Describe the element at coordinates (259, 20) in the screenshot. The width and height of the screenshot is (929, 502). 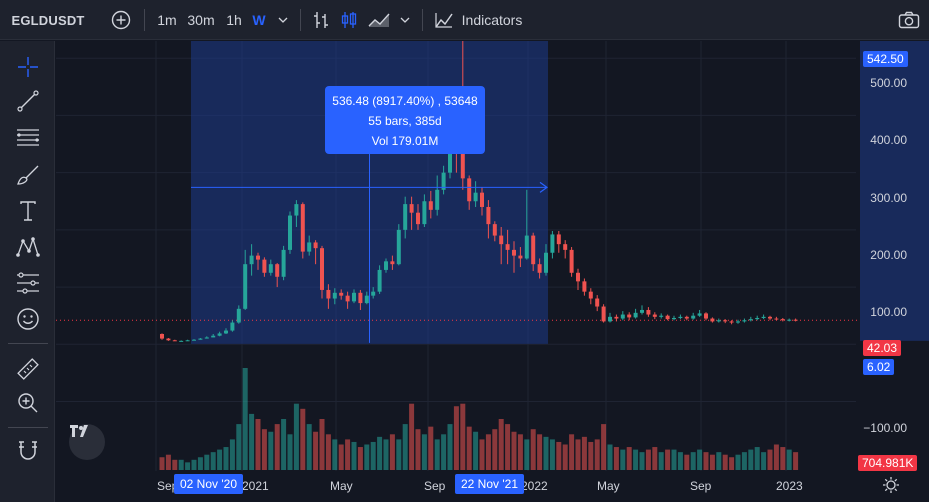
I see `interval-w-button: W` at that location.